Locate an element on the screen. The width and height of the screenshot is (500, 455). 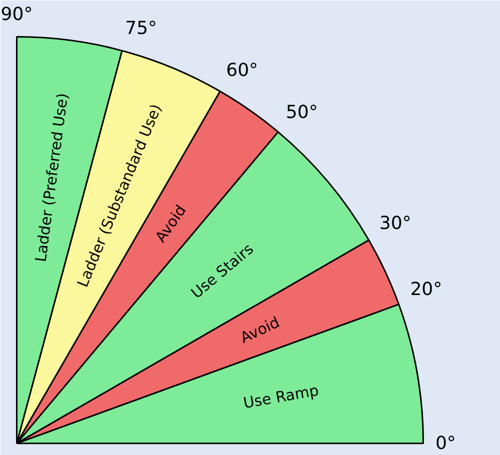
slice-label: Ladder (Preferred Use) is located at coordinates (52, 177).